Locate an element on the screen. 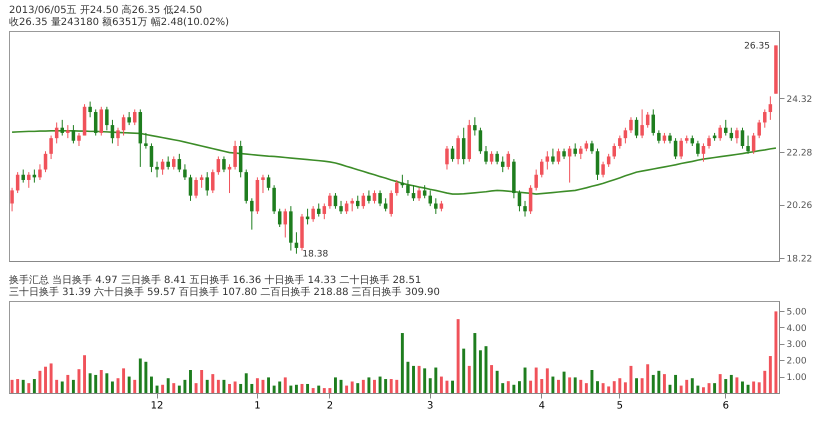 The height and width of the screenshot is (425, 832). x-tick-label: 6 is located at coordinates (725, 406).